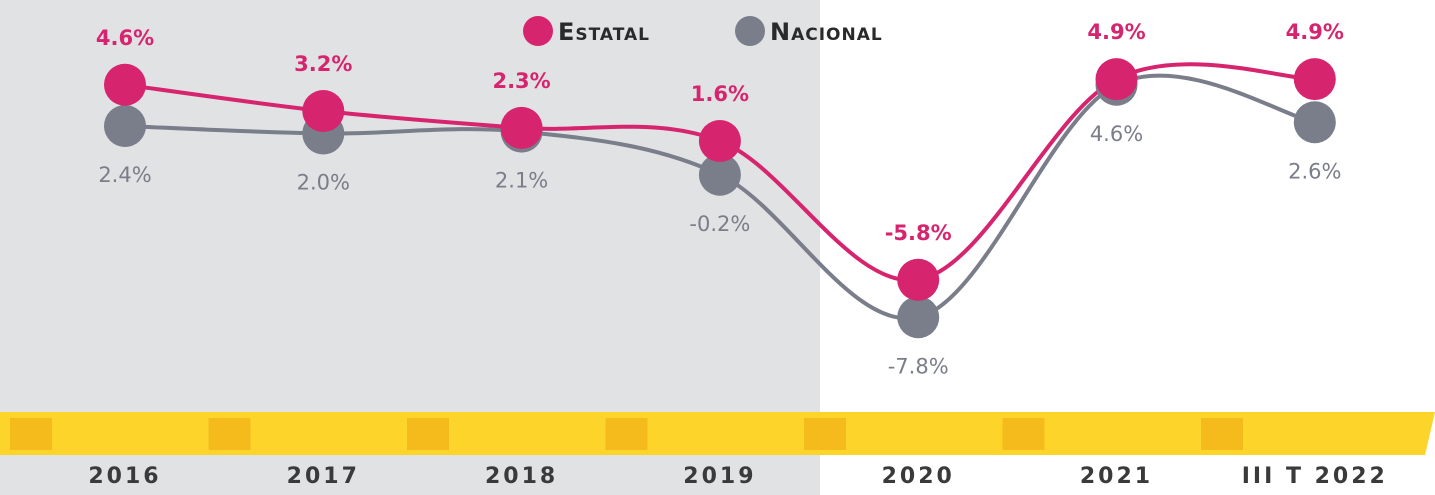 The width and height of the screenshot is (1435, 495). What do you see at coordinates (124, 175) in the screenshot?
I see `value-label: 2.4%` at bounding box center [124, 175].